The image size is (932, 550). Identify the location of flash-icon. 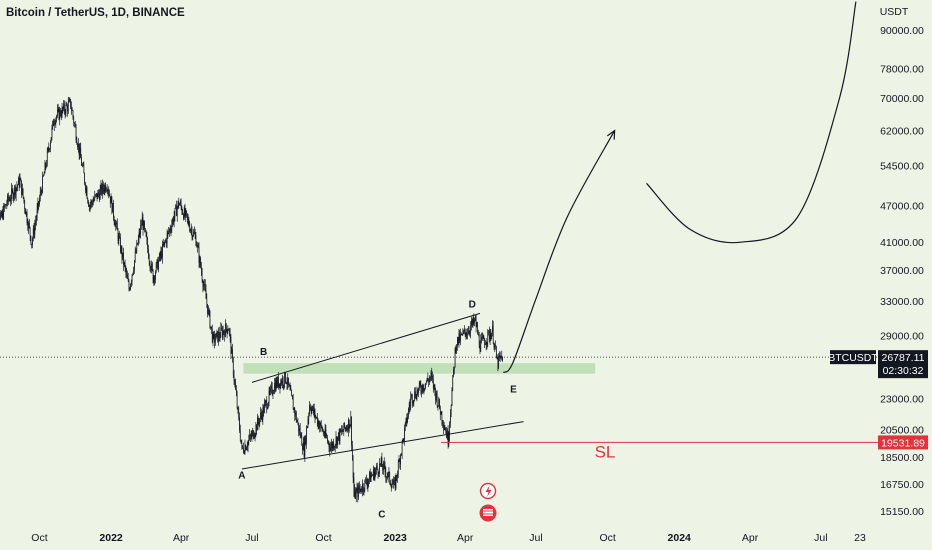
(488, 491).